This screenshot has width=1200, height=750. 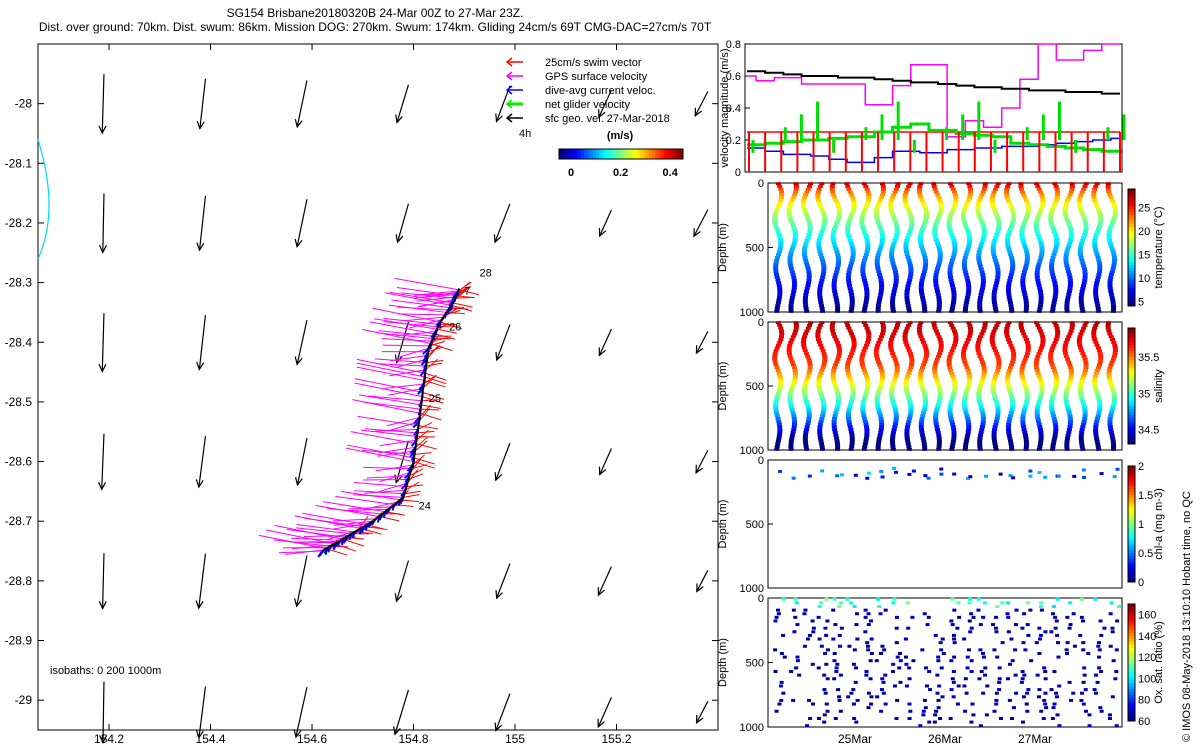 I want to click on swim-vector, so click(x=410, y=501).